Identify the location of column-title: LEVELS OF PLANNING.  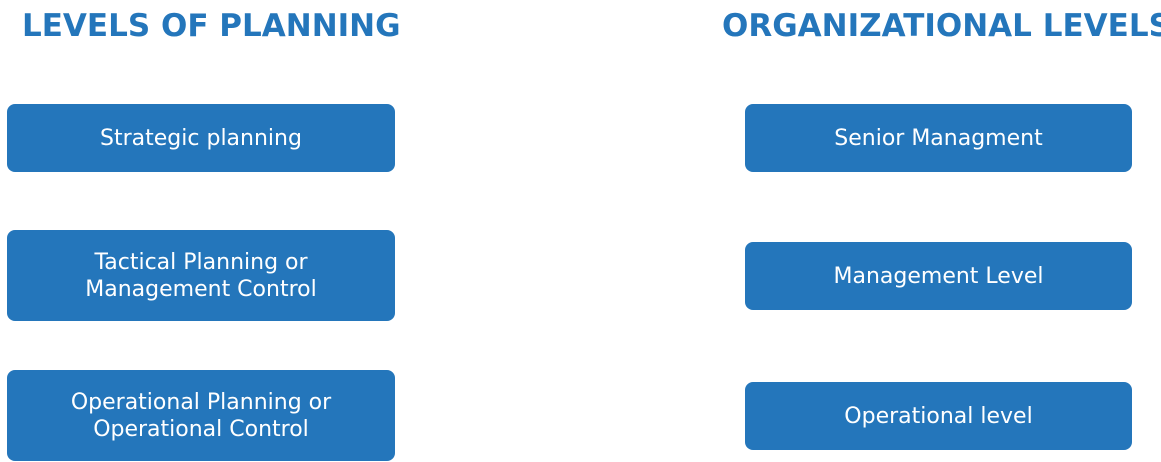
(211, 26).